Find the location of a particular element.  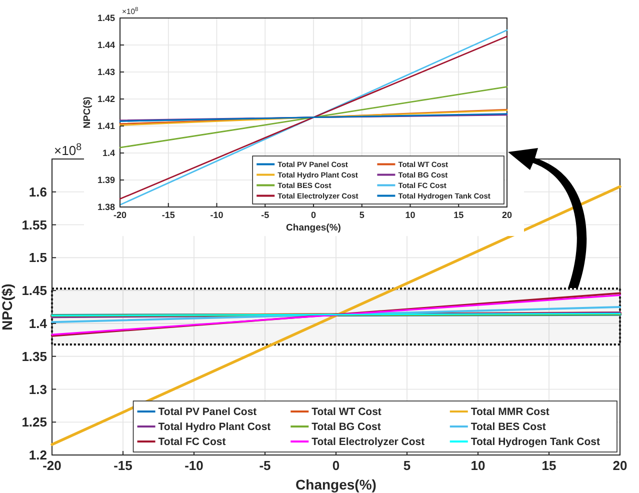

legend-label: Total Hydrogen Tank Cost is located at coordinates (535, 442).